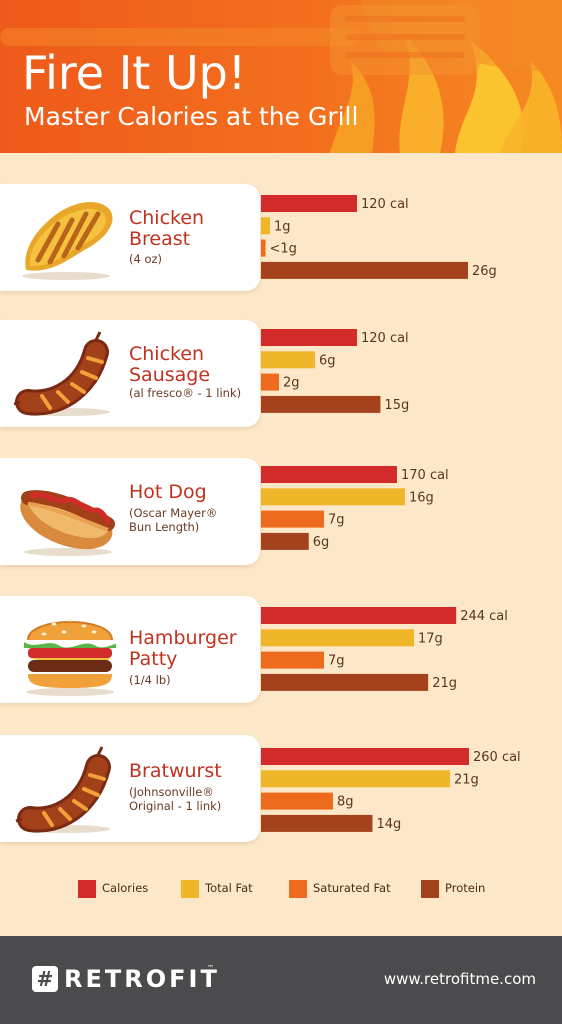  What do you see at coordinates (430, 638) in the screenshot?
I see `data-label-total-fat: 17g` at bounding box center [430, 638].